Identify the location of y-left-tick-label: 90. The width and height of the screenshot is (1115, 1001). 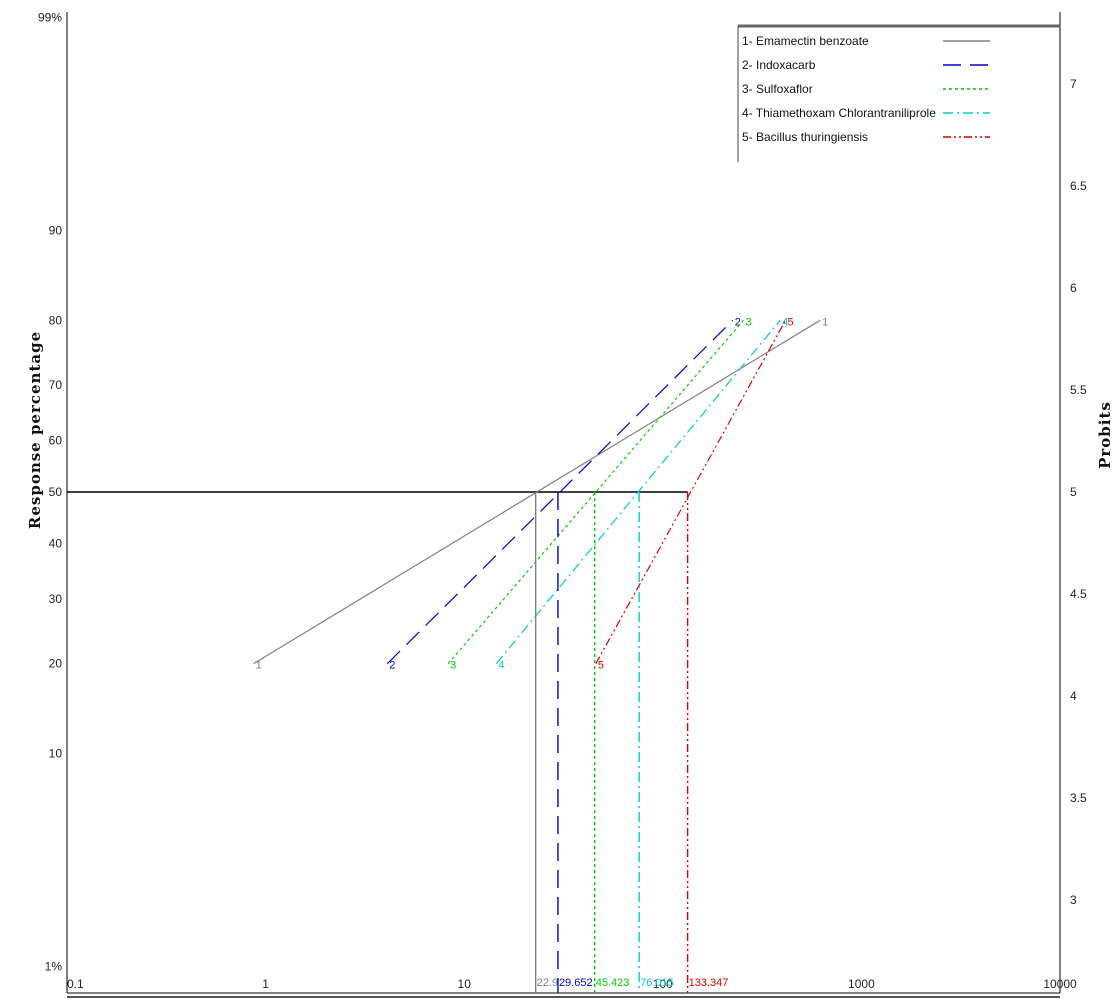
(56, 231).